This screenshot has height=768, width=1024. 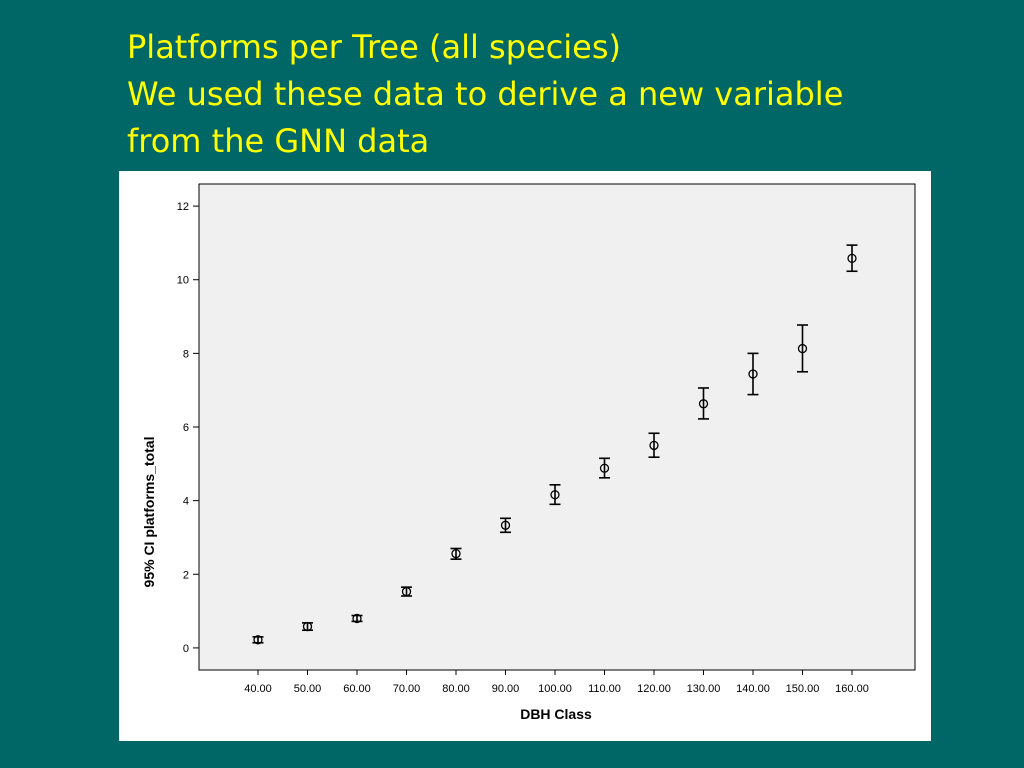 What do you see at coordinates (278, 141) in the screenshot?
I see `title-line-3: from the GNN data` at bounding box center [278, 141].